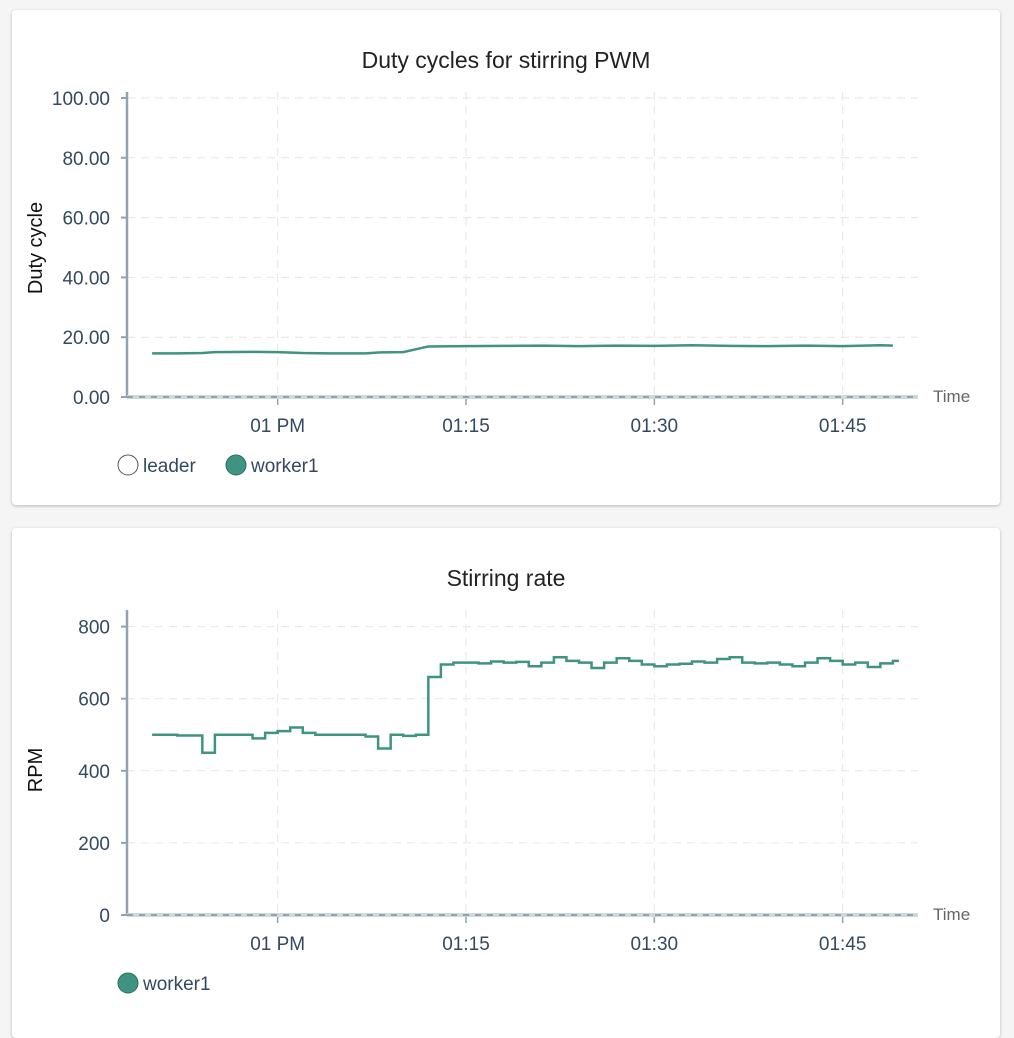  Describe the element at coordinates (94, 628) in the screenshot. I see `y-tick-label: 800` at that location.